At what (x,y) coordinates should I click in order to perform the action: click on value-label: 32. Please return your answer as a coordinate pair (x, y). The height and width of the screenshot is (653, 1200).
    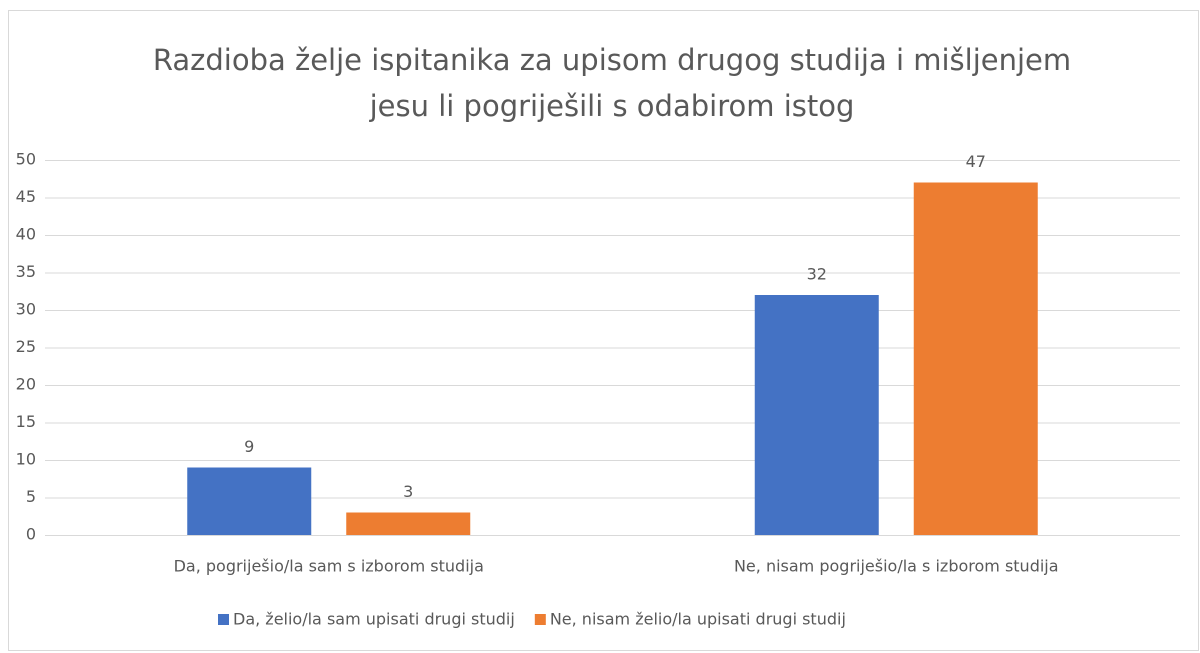
    Looking at the image, I should click on (817, 274).